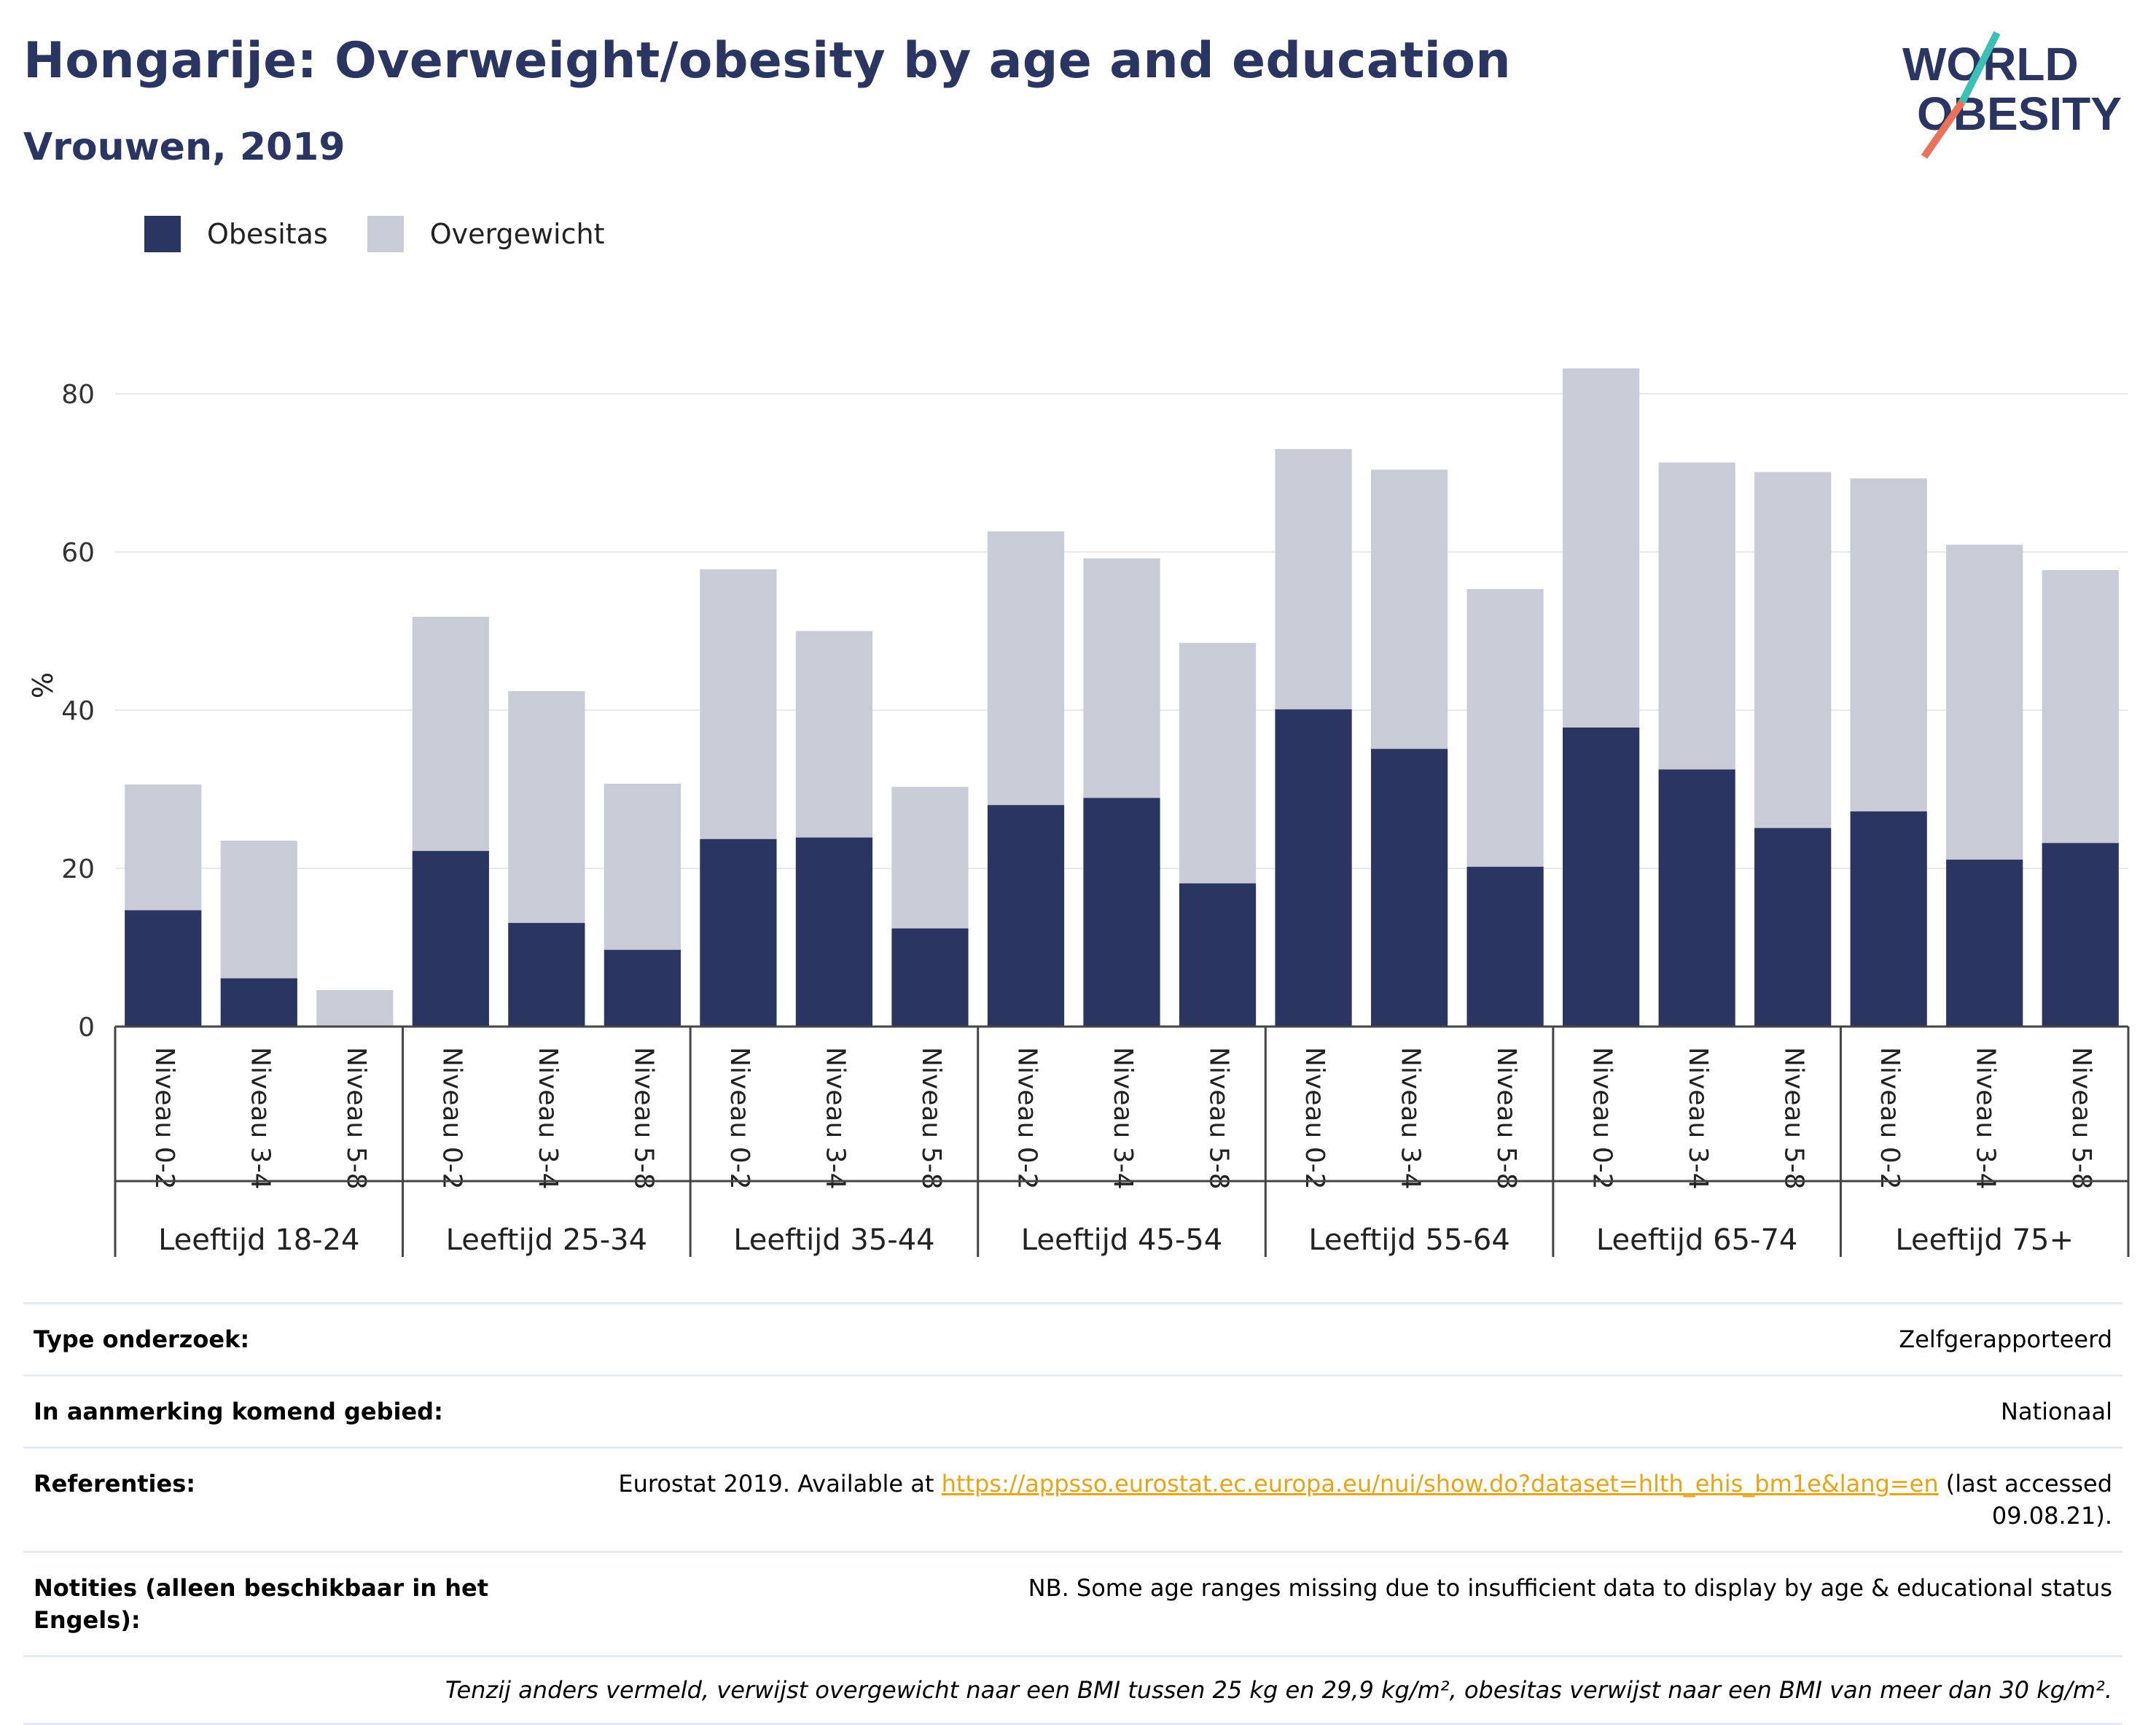  Describe the element at coordinates (1122, 1240) in the screenshot. I see `group-label: Leeftijd 45-54` at that location.